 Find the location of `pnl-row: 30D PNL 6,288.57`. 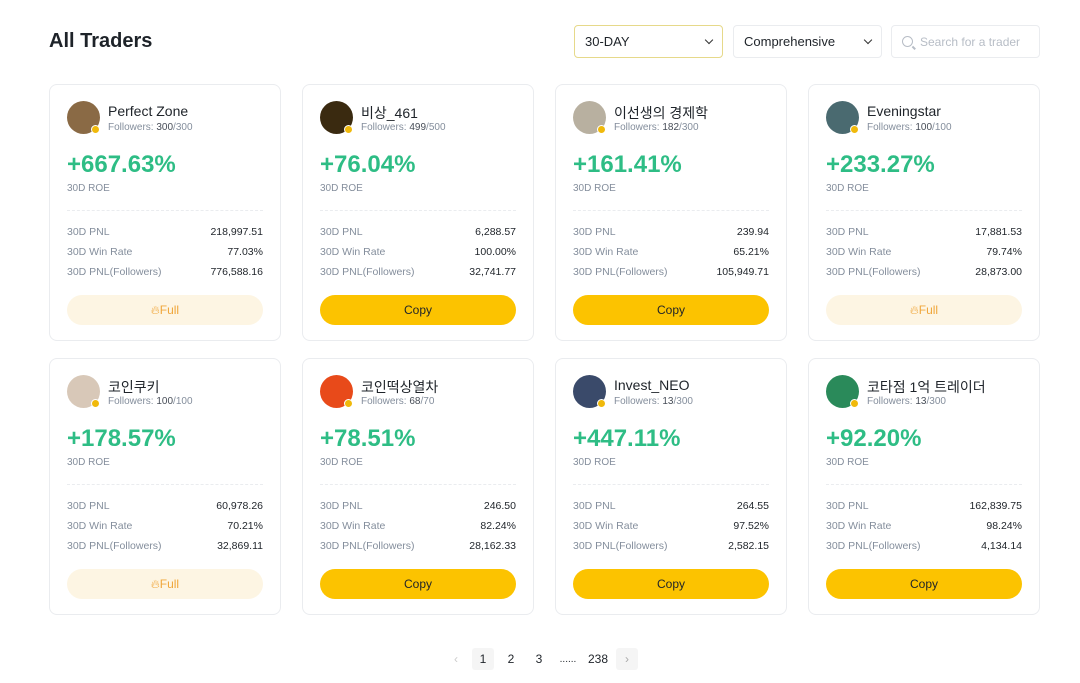

pnl-row: 30D PNL 6,288.57 is located at coordinates (418, 232).